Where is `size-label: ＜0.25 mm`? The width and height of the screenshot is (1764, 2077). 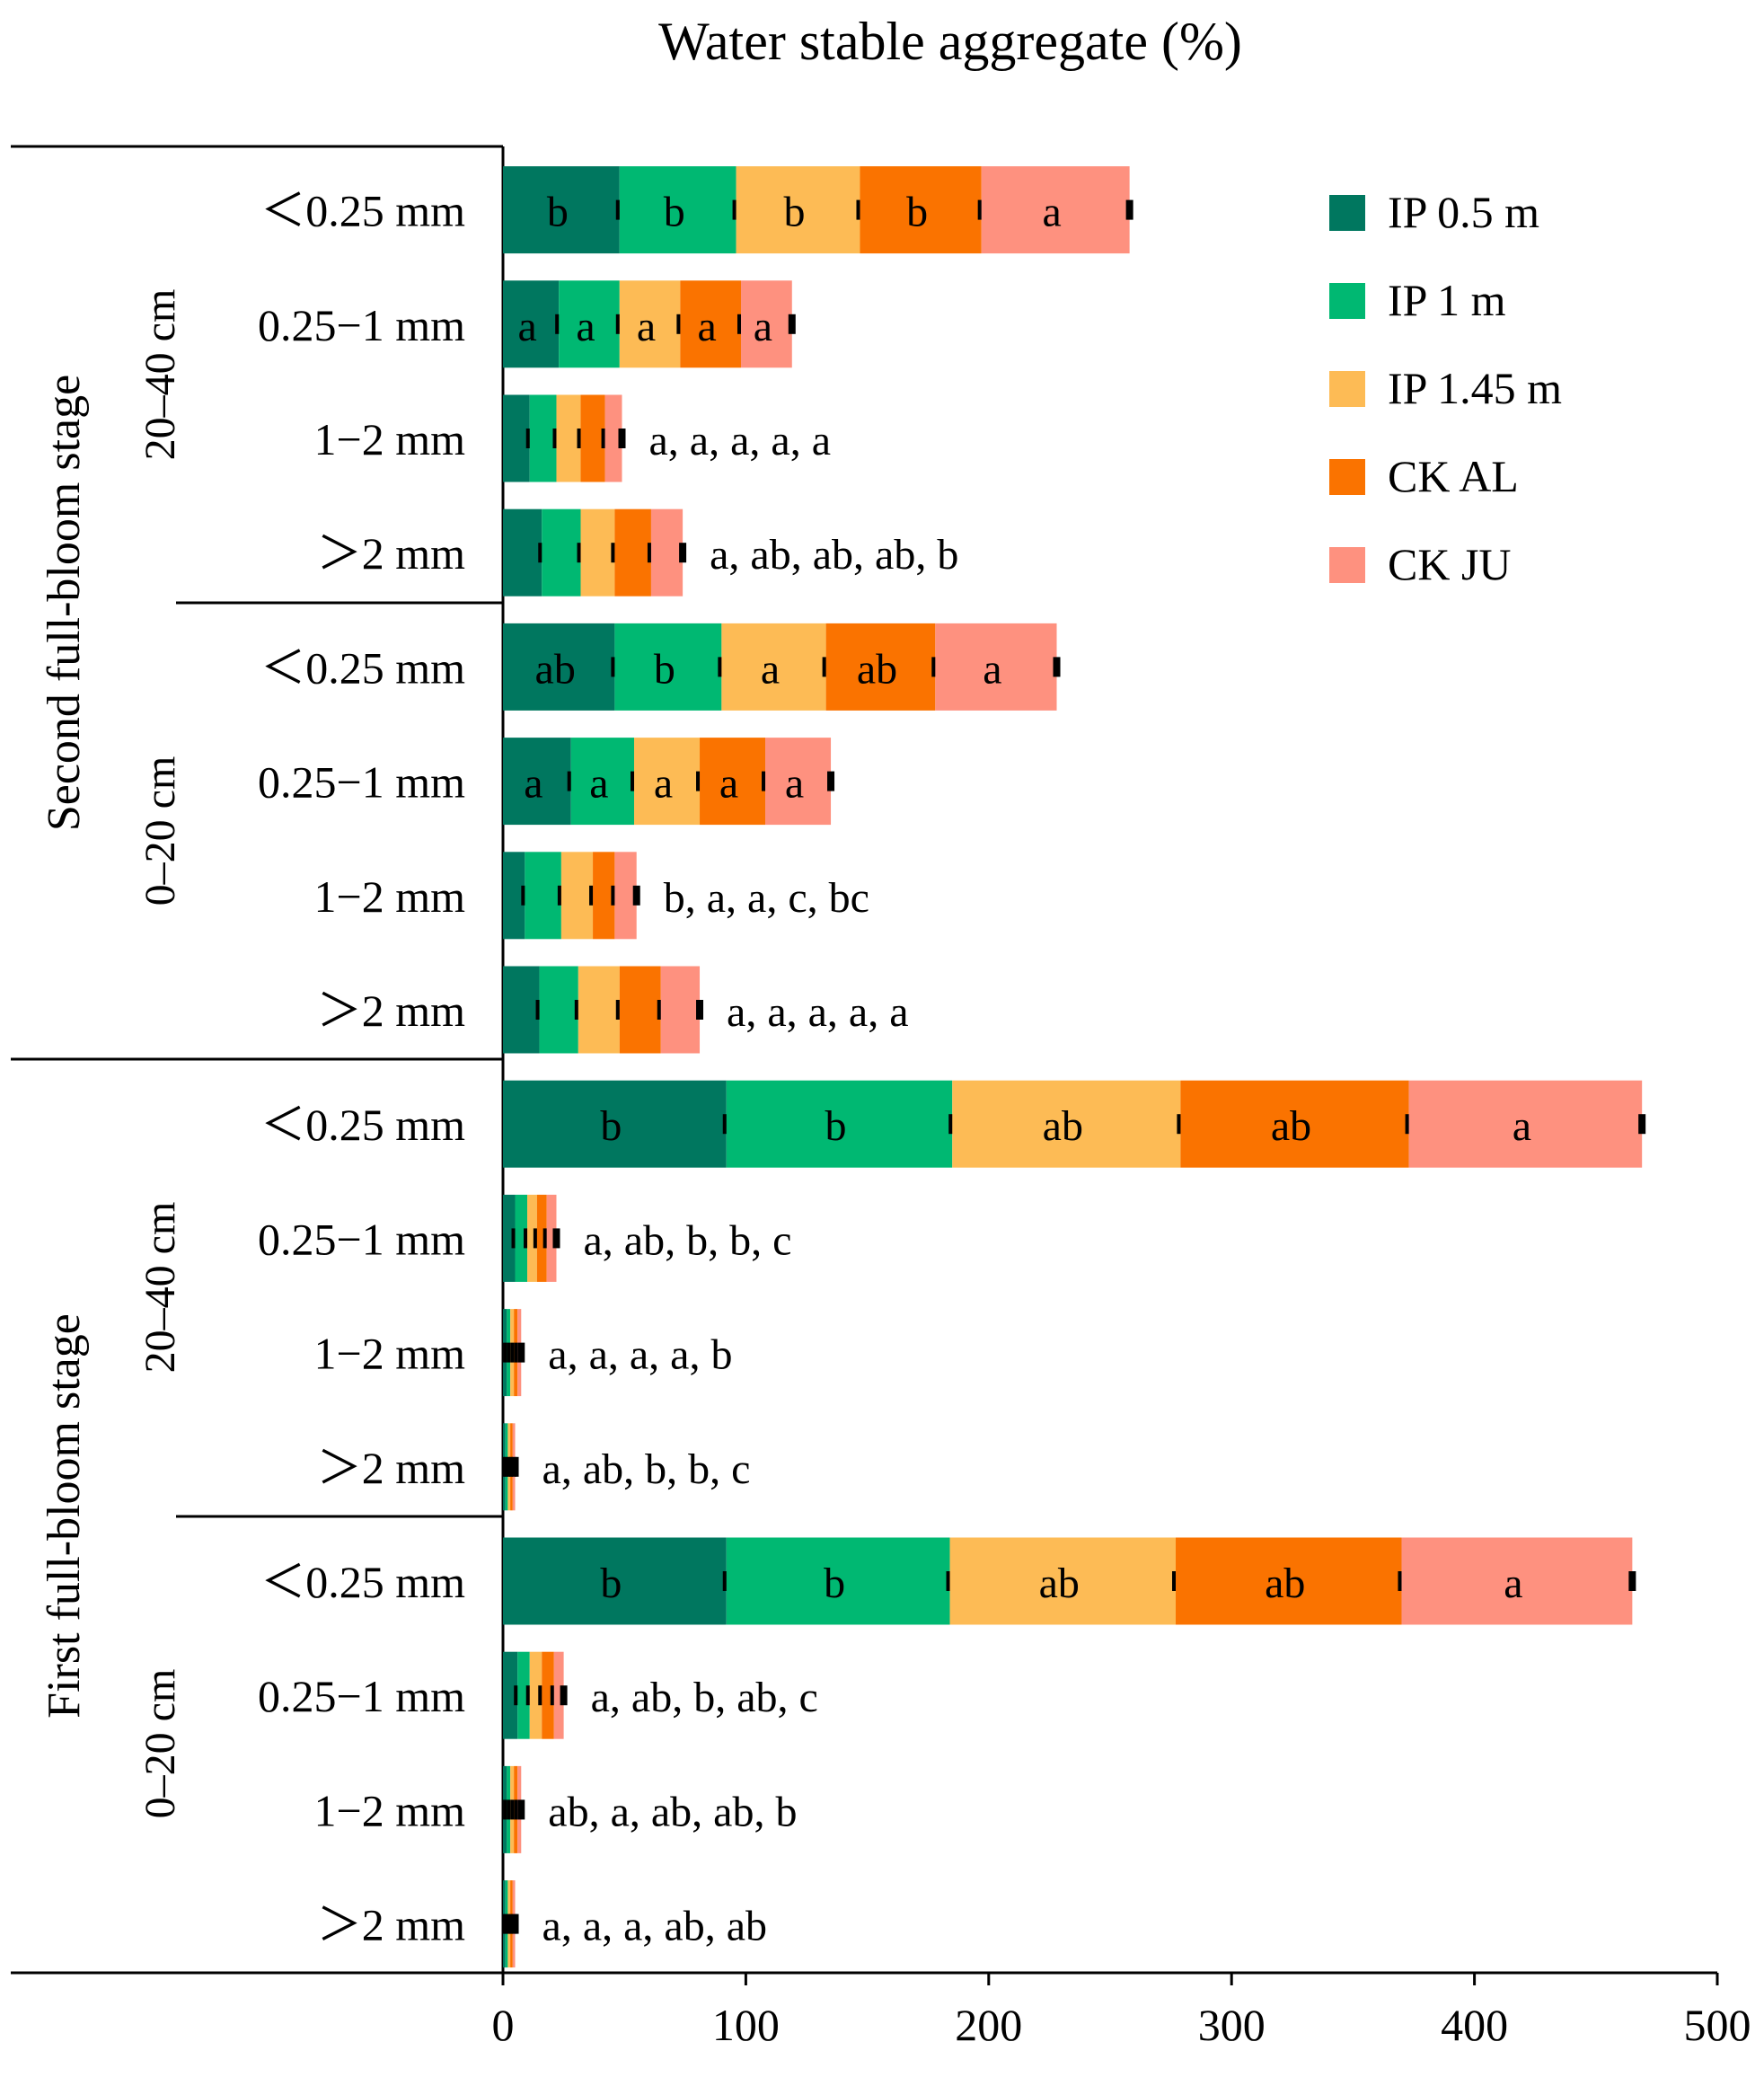
size-label: ＜0.25 mm is located at coordinates (362, 1125).